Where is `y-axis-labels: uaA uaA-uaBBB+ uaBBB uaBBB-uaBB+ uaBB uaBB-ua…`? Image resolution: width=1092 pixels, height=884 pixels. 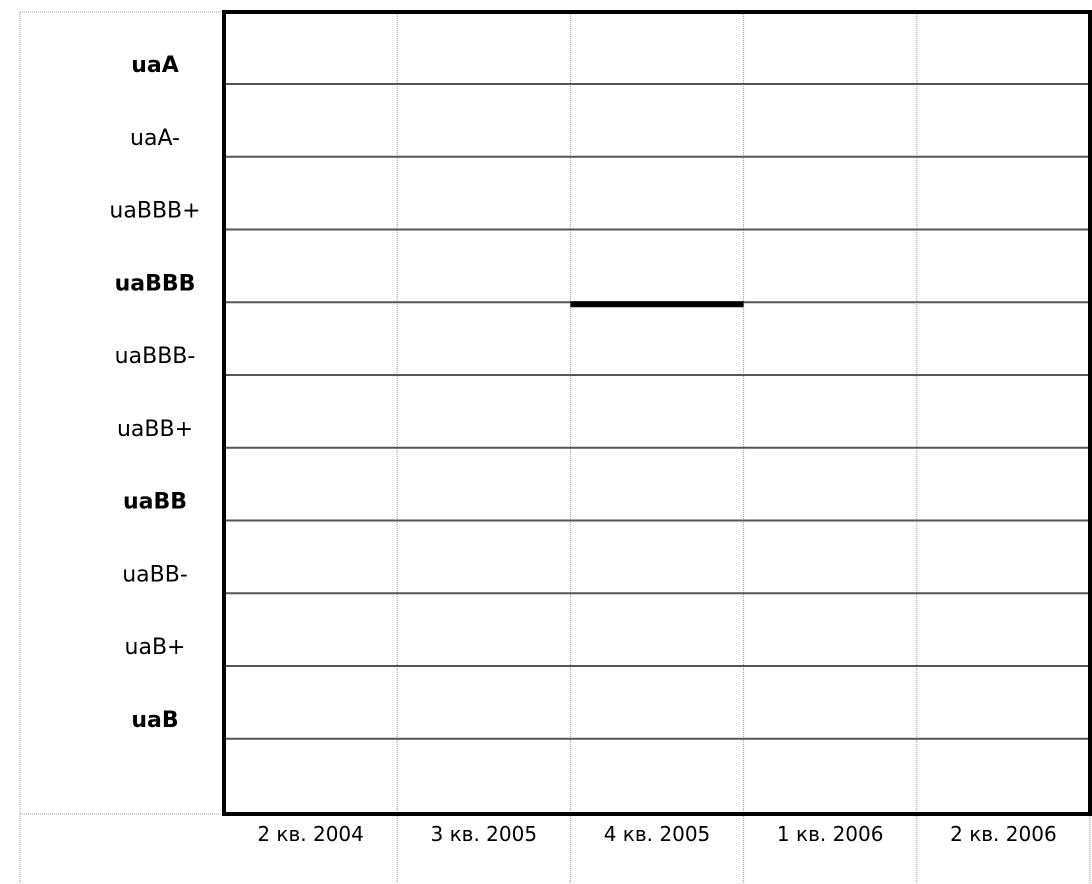
y-axis-labels: uaA uaA-uaBBB+ uaBBB uaBBB-uaBB+ uaBB uaBB-ua… is located at coordinates (154, 393).